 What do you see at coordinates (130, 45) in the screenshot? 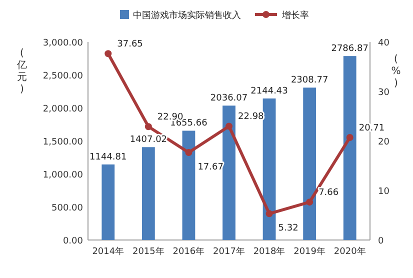
I see `data-label: 37.65` at bounding box center [130, 45].